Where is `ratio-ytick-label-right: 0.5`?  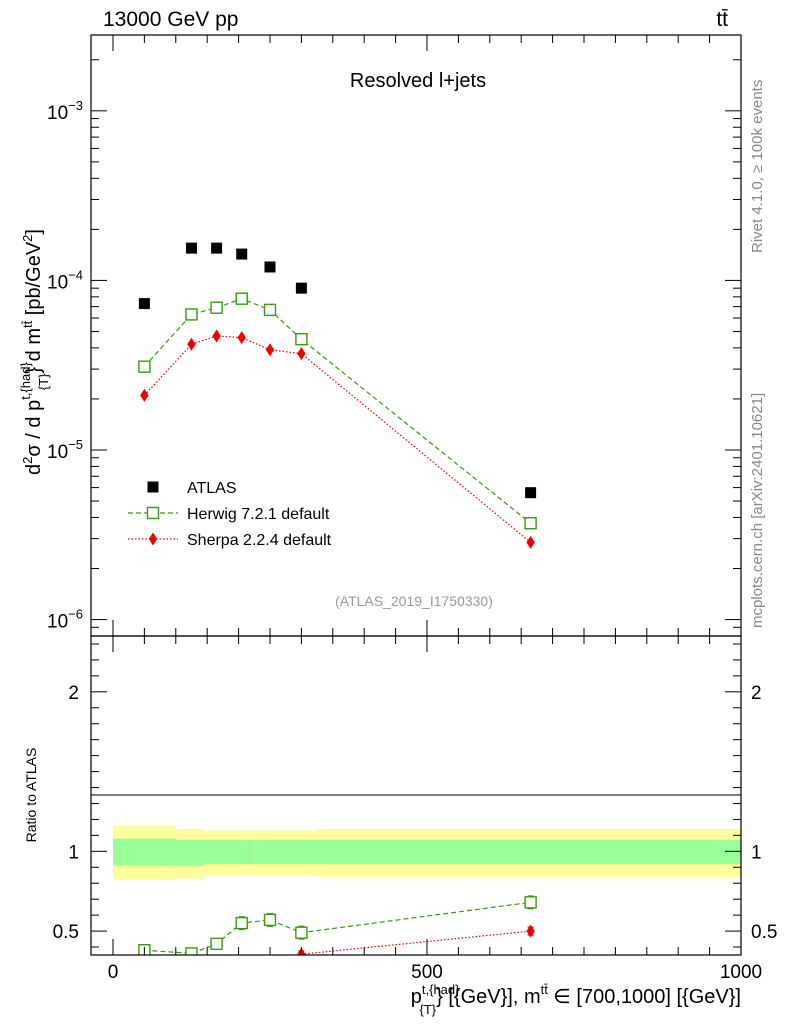 ratio-ytick-label-right: 0.5 is located at coordinates (764, 932).